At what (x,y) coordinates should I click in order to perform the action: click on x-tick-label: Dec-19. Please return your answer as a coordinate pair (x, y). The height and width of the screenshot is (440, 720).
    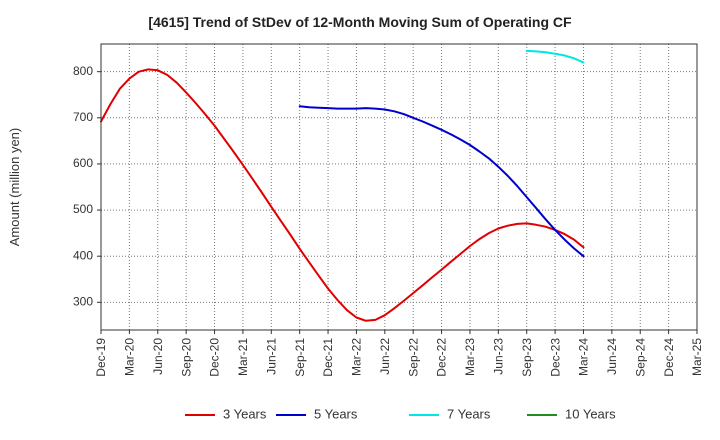
    Looking at the image, I should click on (101, 357).